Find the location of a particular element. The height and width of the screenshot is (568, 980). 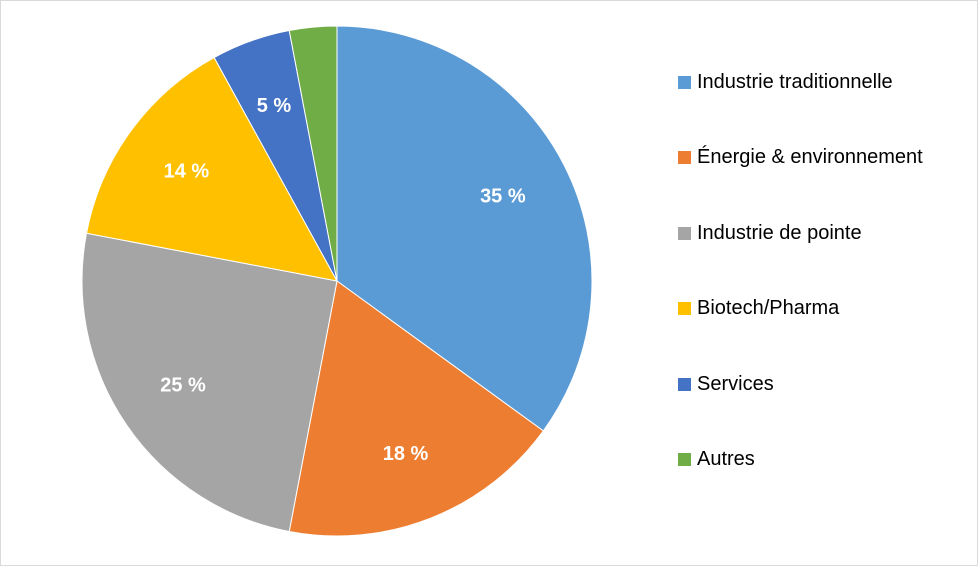

pie-data-label-4: 5 % is located at coordinates (274, 106).